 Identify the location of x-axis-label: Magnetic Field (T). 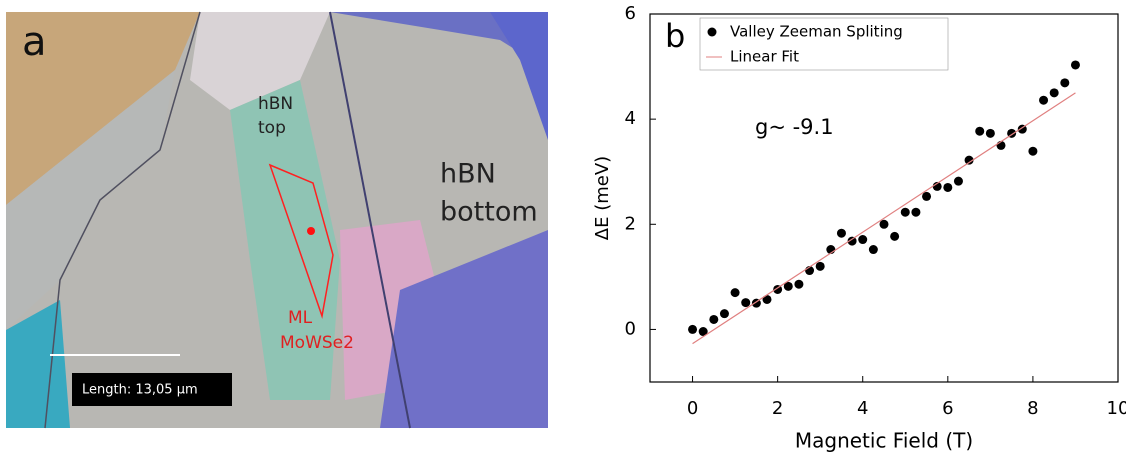
(884, 441).